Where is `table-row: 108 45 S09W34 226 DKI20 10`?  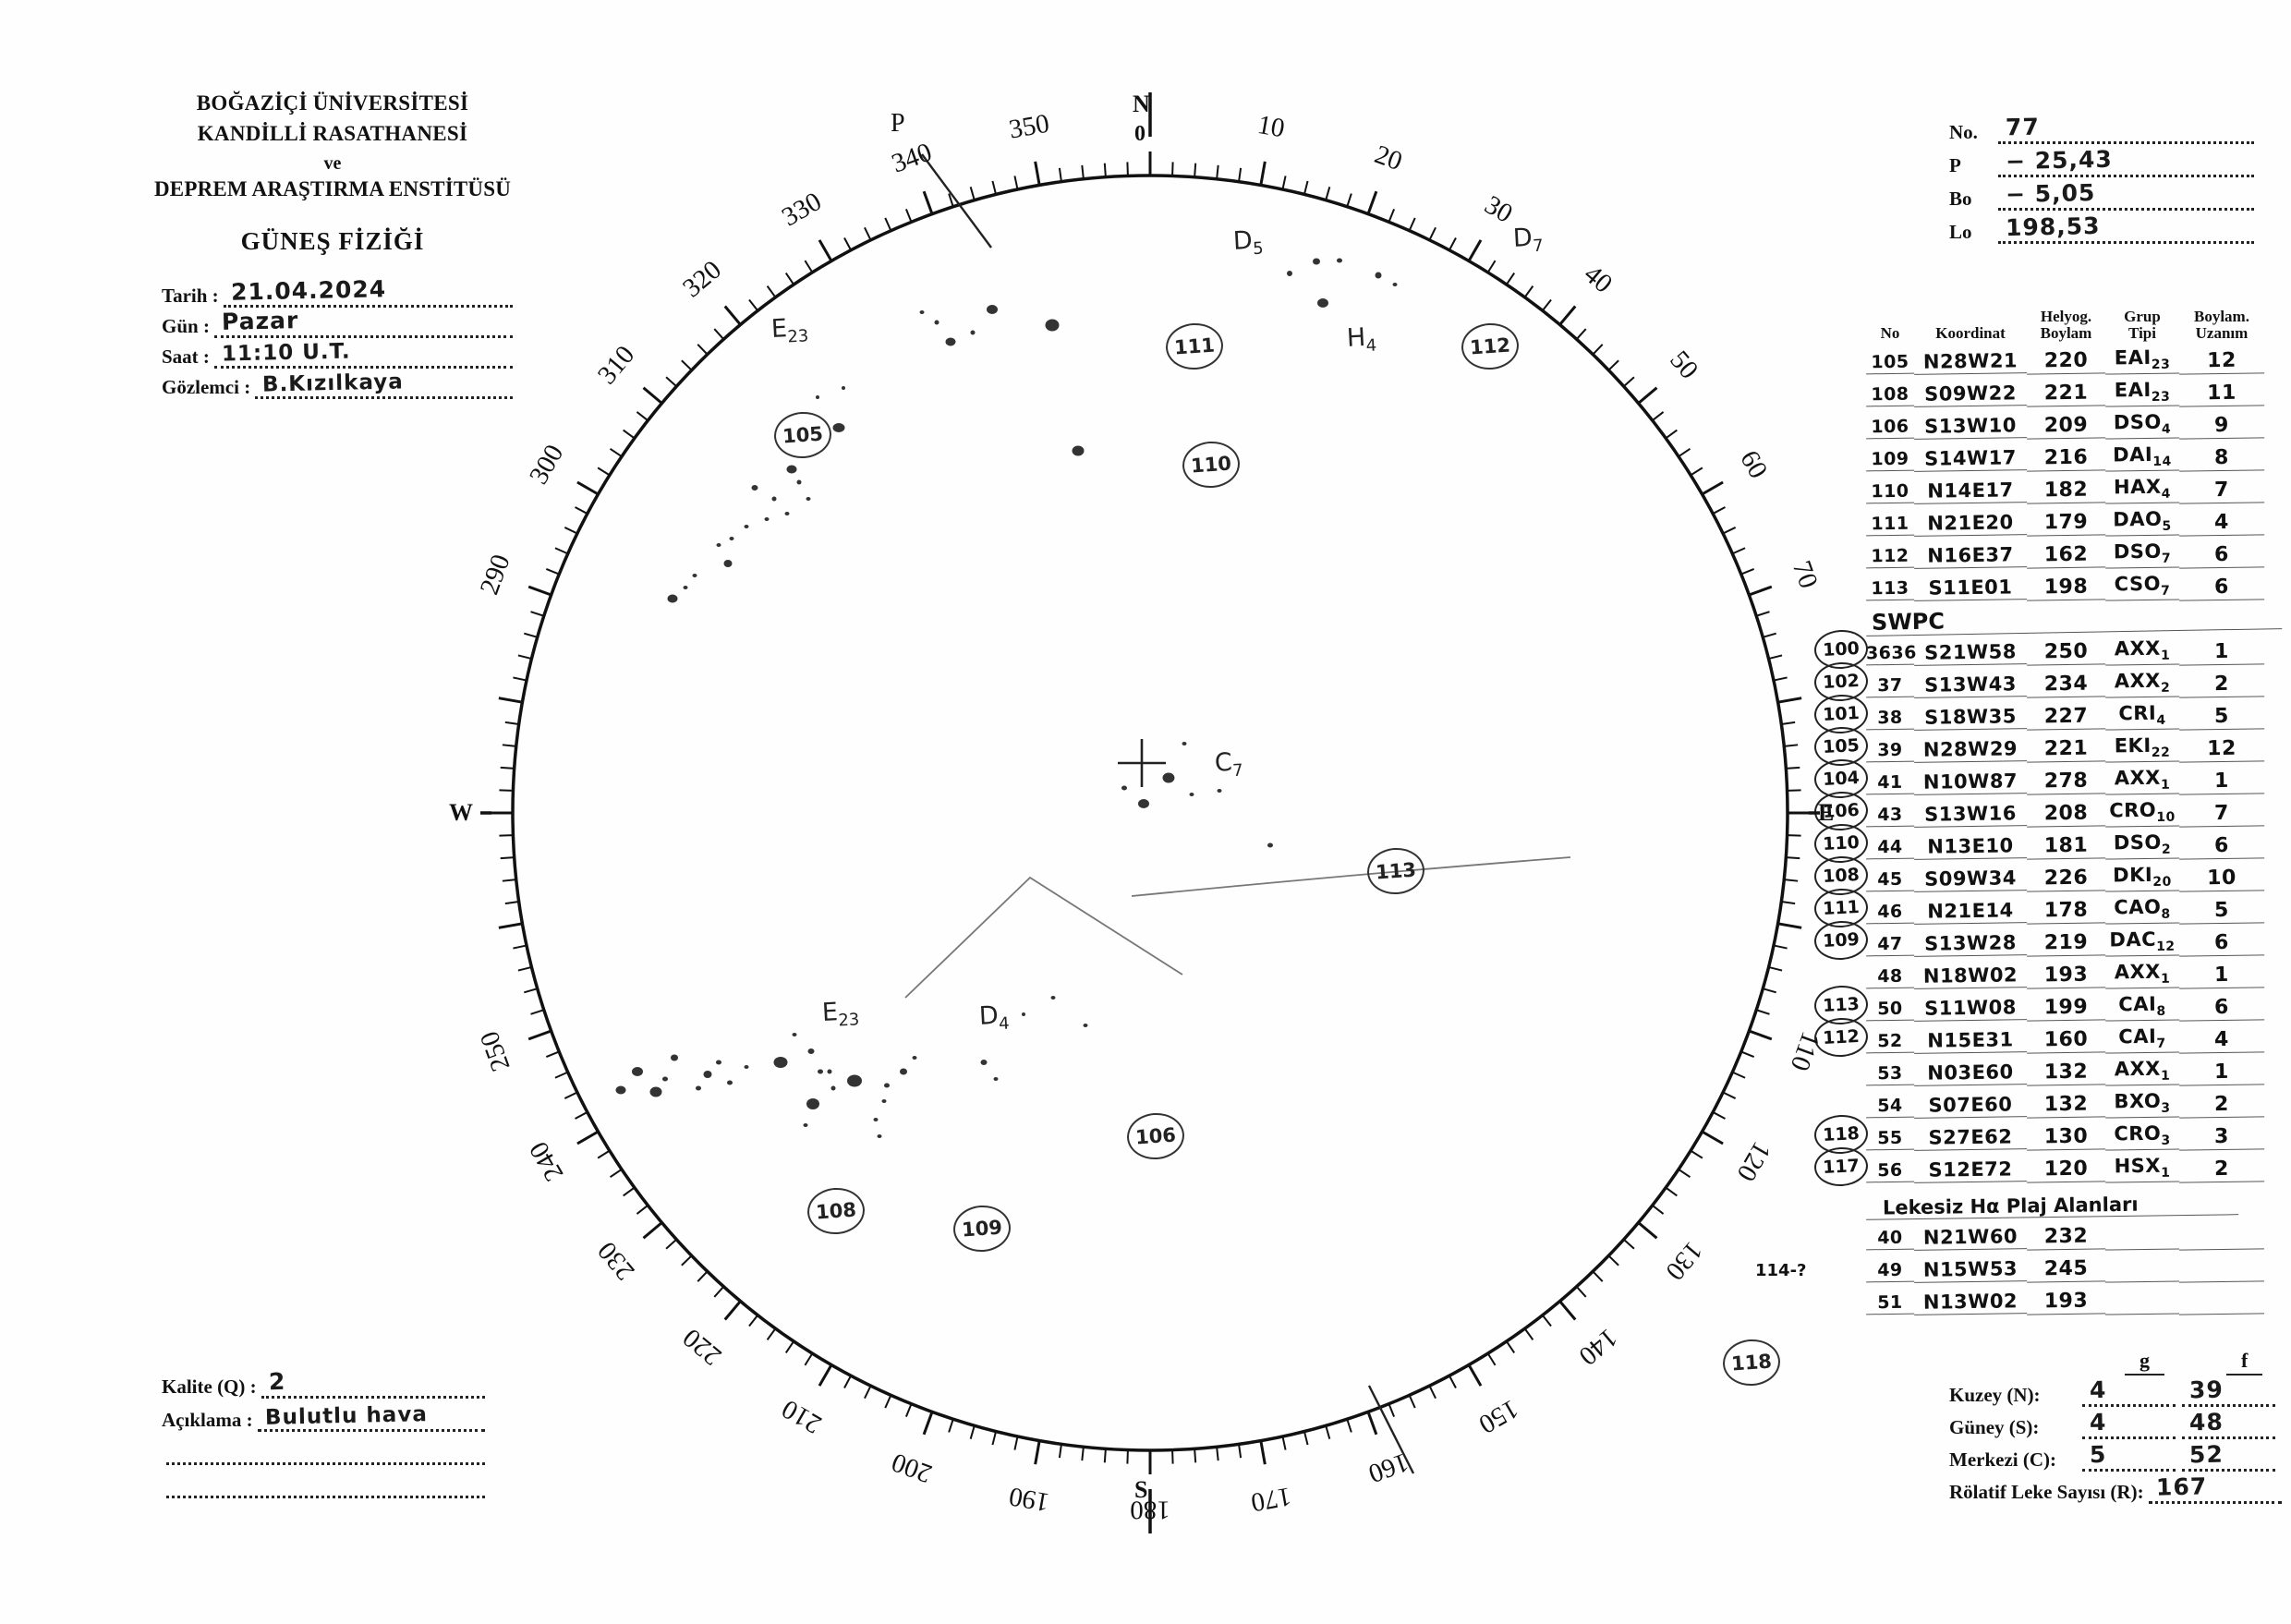
table-row: 108 45 S09W34 226 DKI20 10 is located at coordinates (2047, 875).